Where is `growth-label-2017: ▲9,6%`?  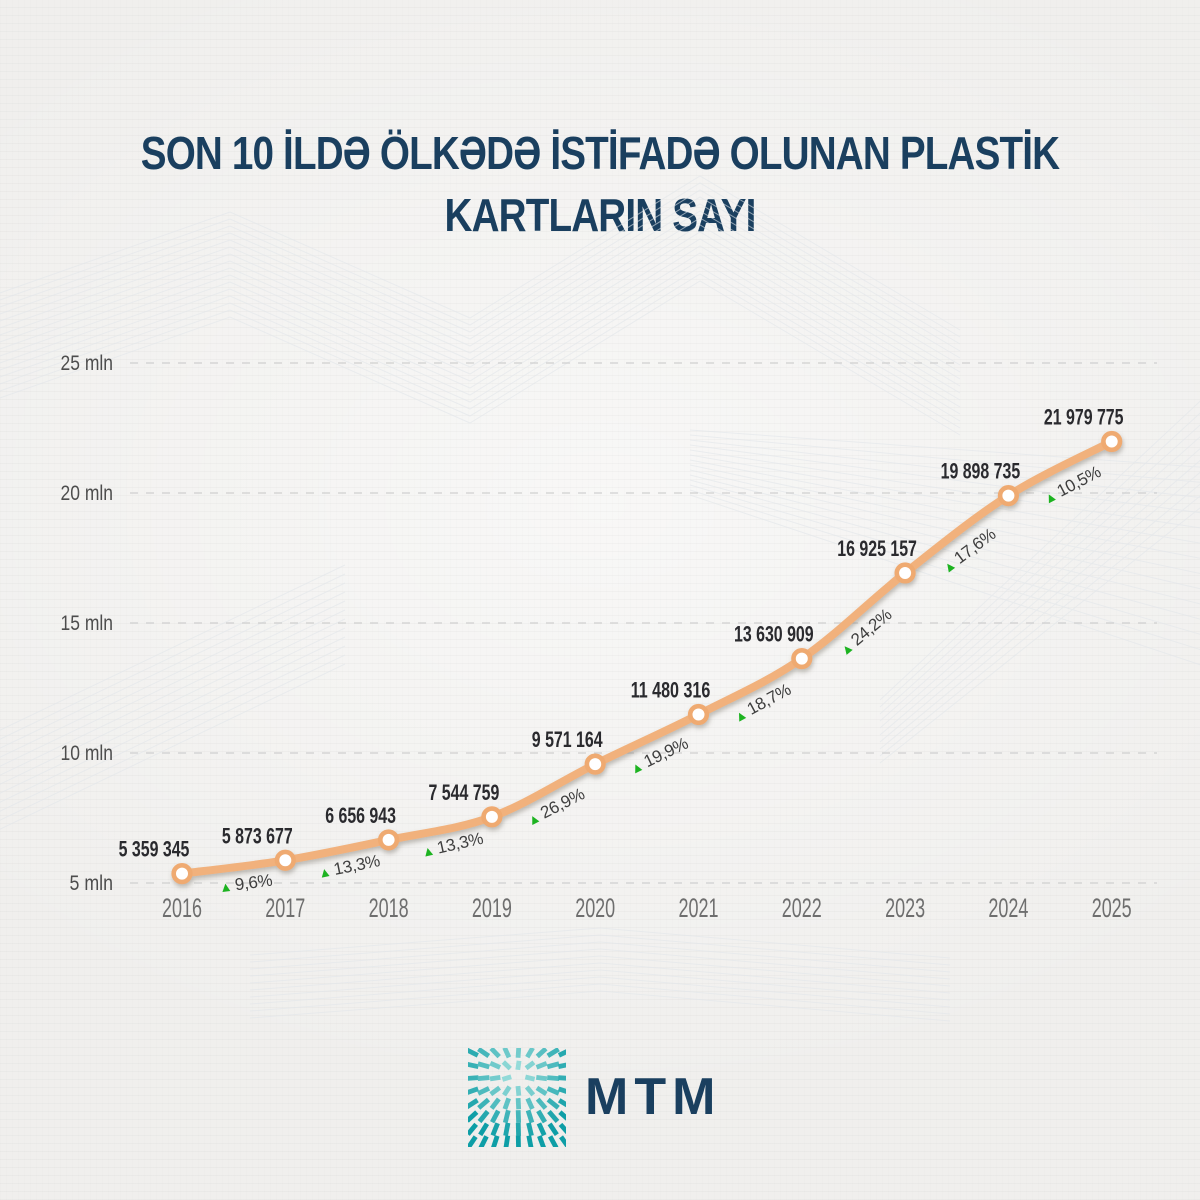
growth-label-2017: ▲9,6% is located at coordinates (246, 884).